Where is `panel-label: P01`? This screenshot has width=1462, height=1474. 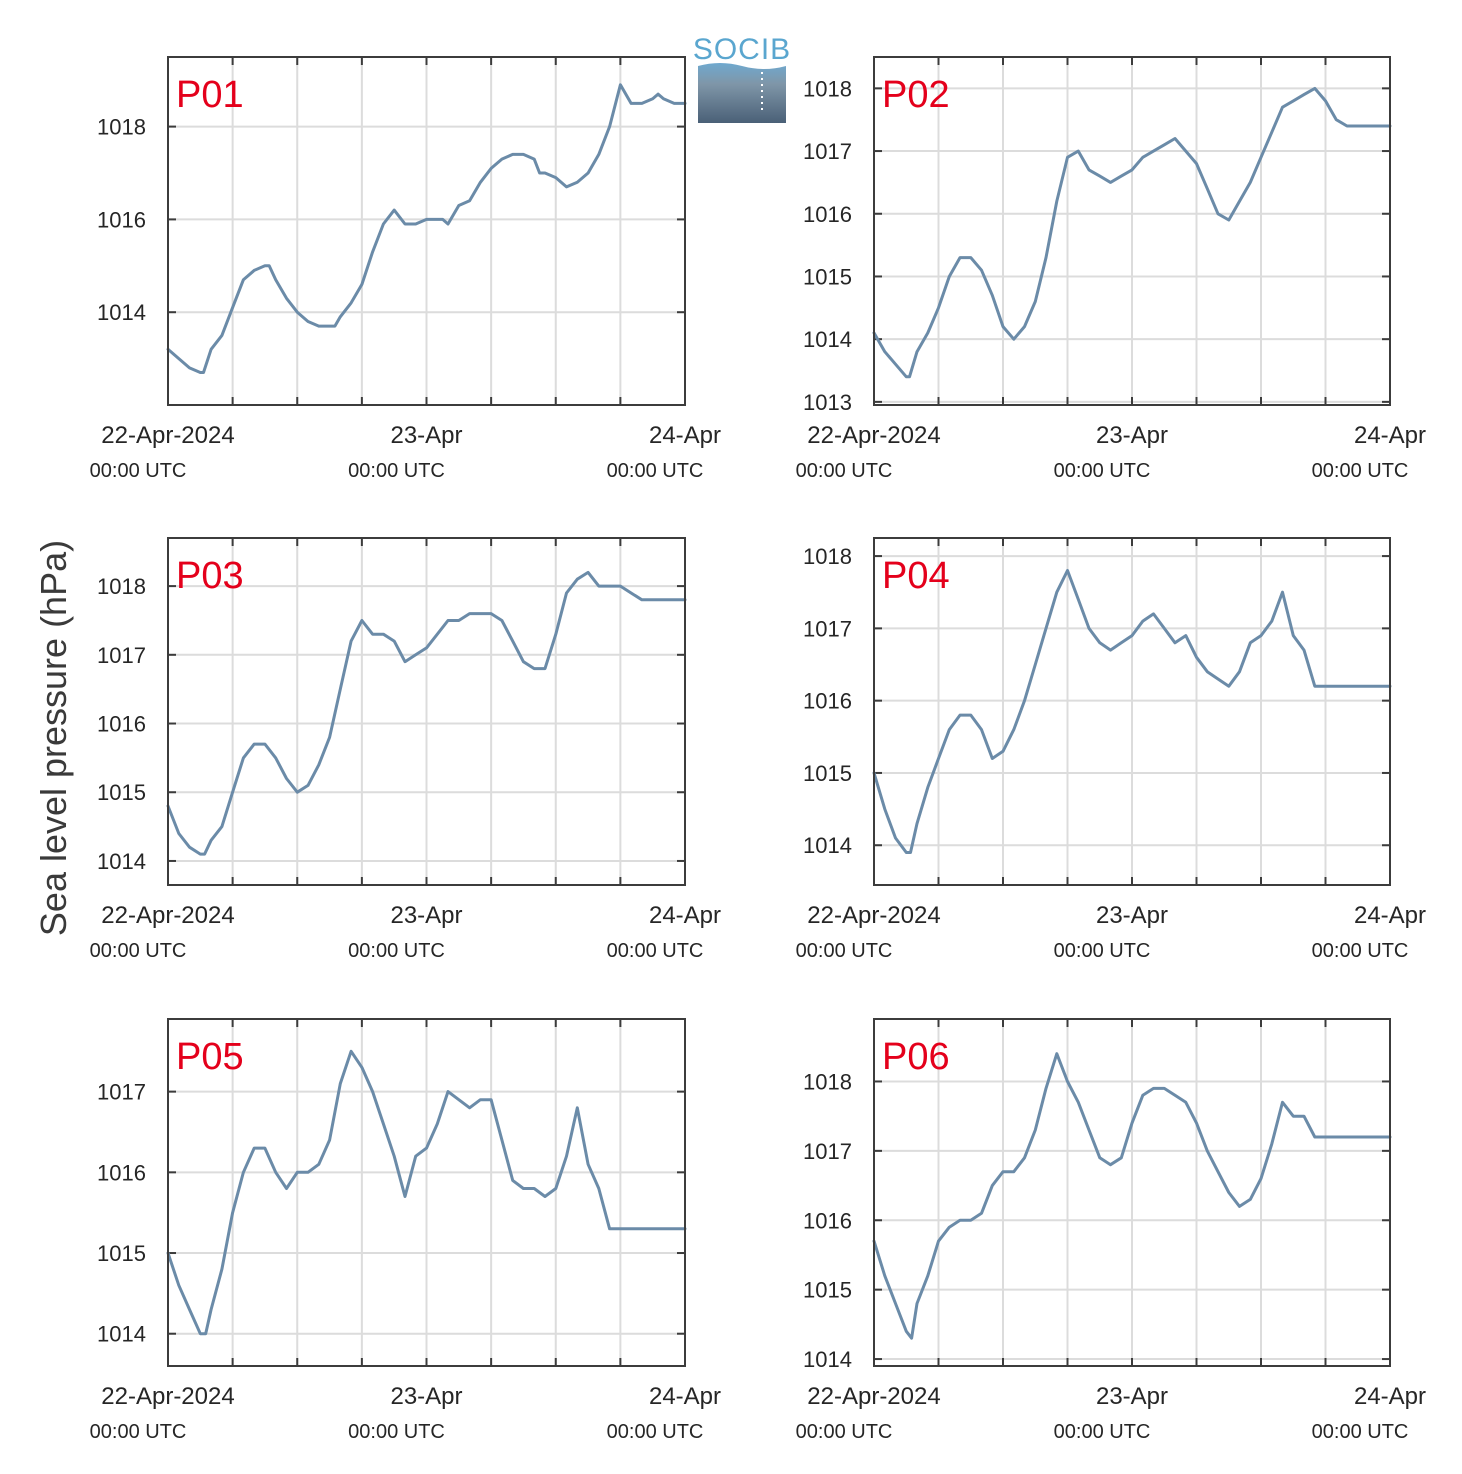 panel-label: P01 is located at coordinates (210, 95).